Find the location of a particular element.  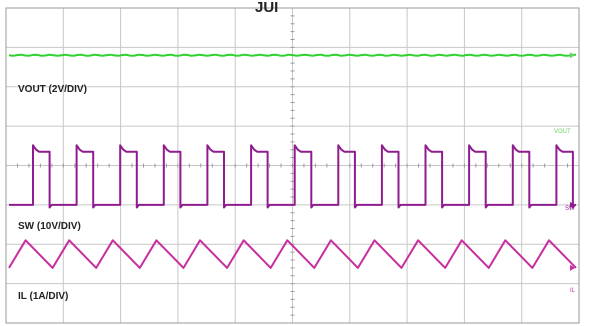

channel-marker-vout: VOUT is located at coordinates (562, 132).